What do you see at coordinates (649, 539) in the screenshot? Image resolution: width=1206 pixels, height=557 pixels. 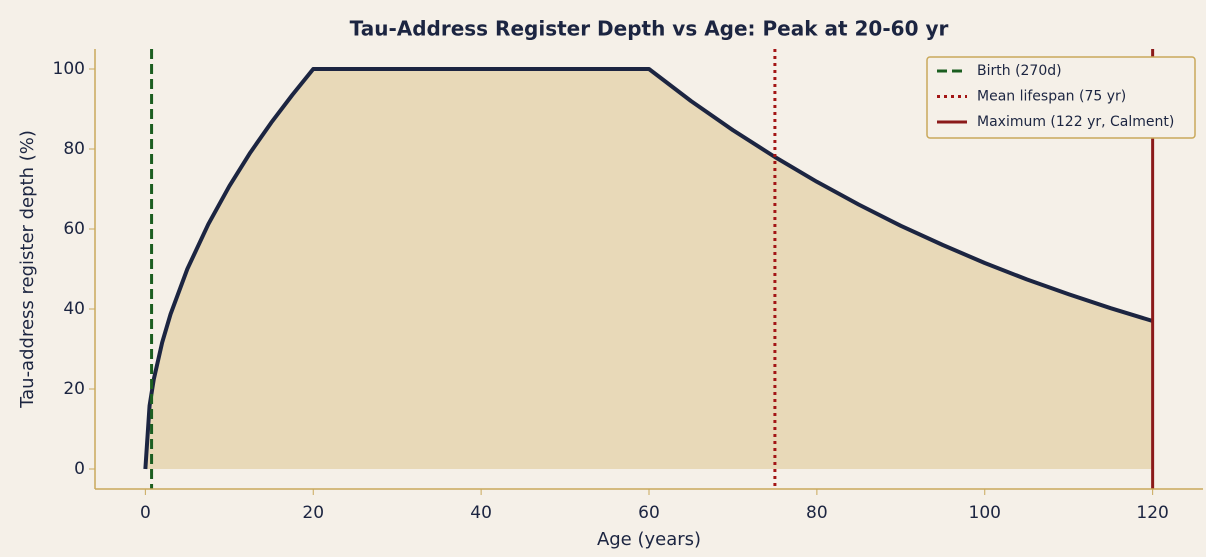 I see `x-axis-label: Age (years)` at bounding box center [649, 539].